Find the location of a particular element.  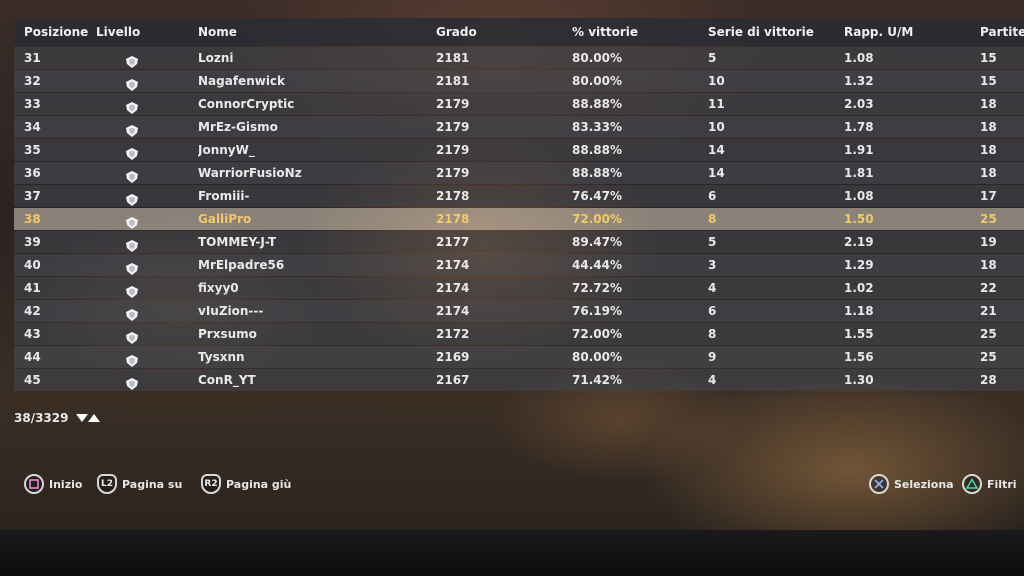

matches-cell: 15 is located at coordinates (988, 58).